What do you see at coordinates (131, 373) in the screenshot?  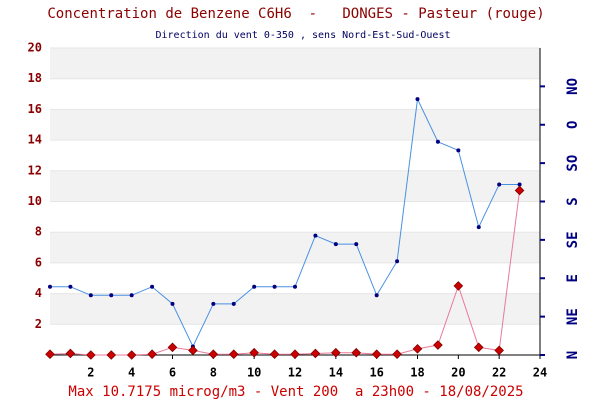 I see `x-tick-label: 4` at bounding box center [131, 373].